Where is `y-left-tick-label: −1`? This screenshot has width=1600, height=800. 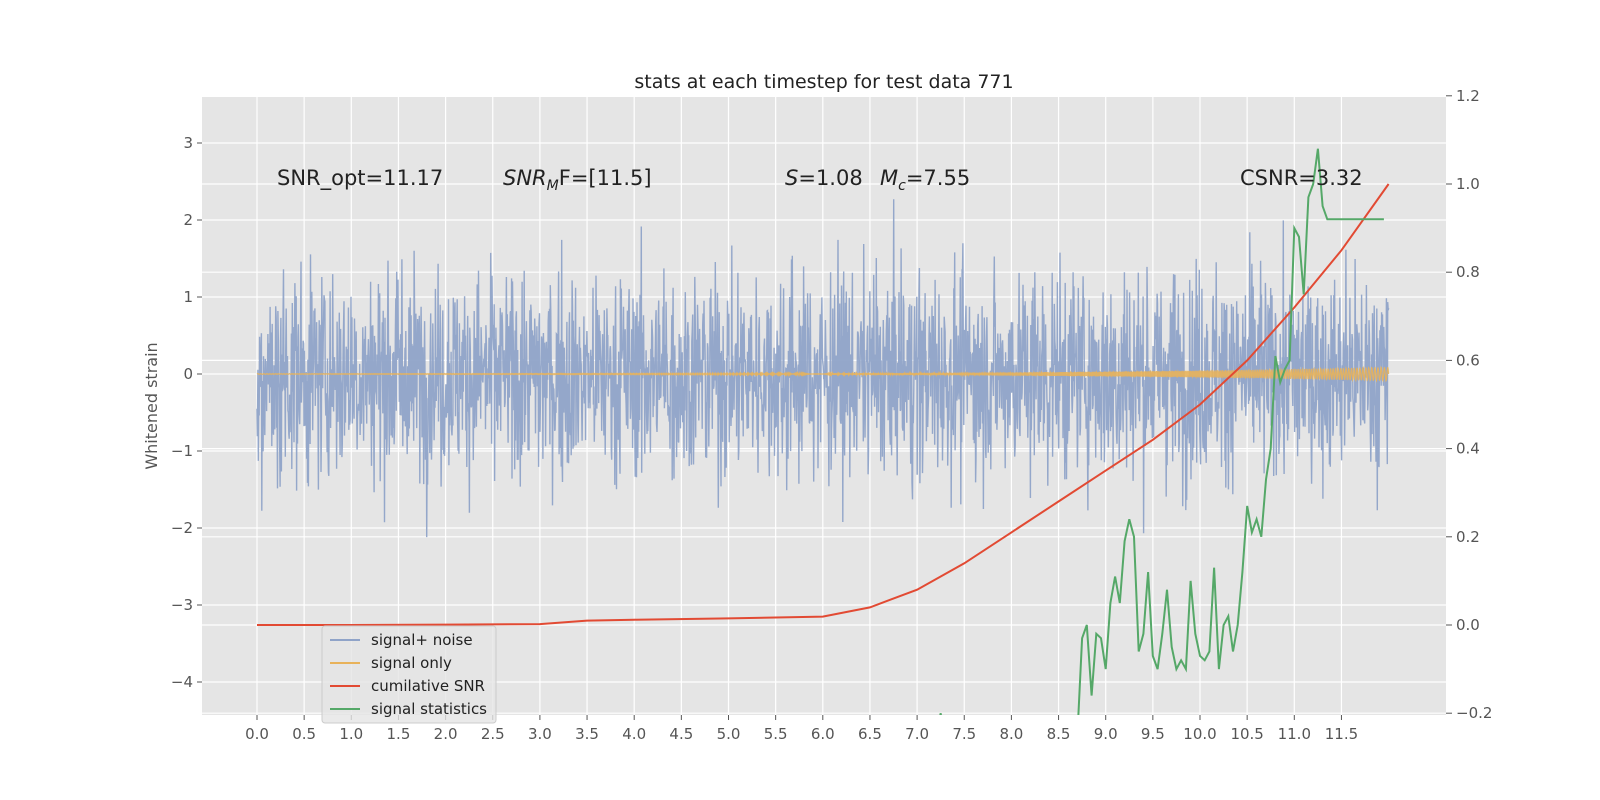 y-left-tick-label: −1 is located at coordinates (182, 451).